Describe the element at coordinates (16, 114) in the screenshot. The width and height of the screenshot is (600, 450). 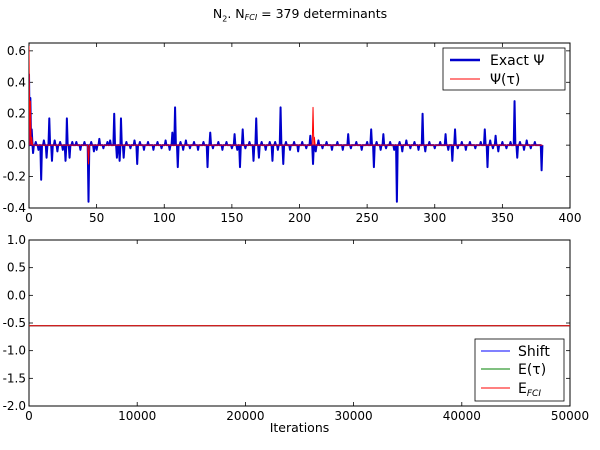
I see `top-y-tick-label: 0.2` at that location.